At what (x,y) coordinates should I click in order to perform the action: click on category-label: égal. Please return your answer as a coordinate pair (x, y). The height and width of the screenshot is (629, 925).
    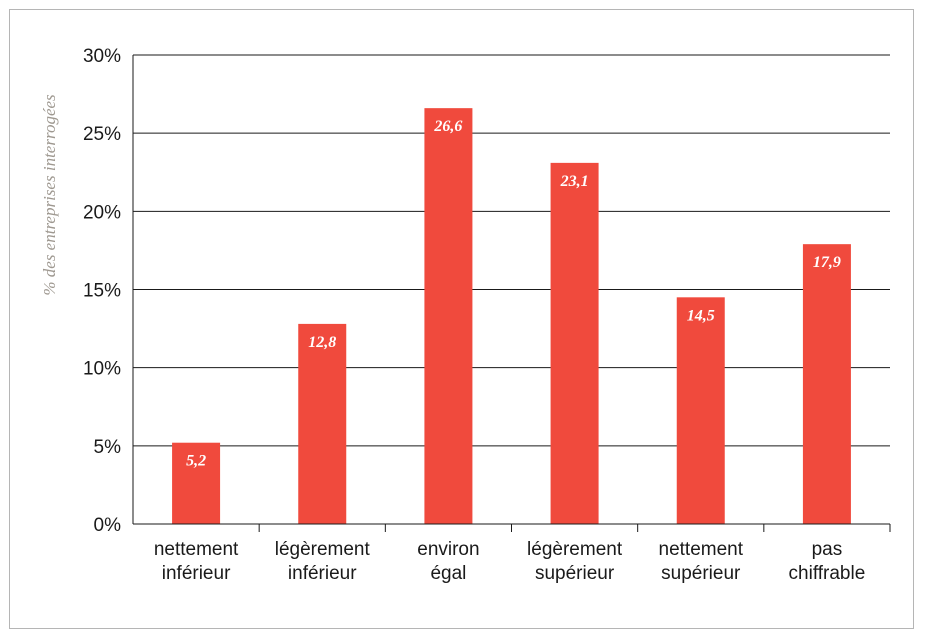
    Looking at the image, I should click on (448, 573).